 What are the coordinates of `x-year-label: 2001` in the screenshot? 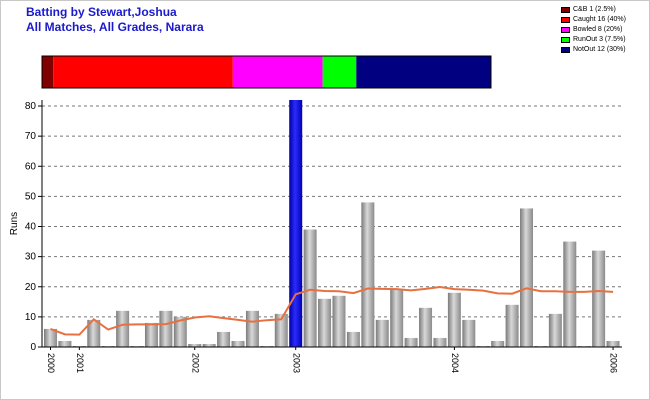 It's located at (80, 363).